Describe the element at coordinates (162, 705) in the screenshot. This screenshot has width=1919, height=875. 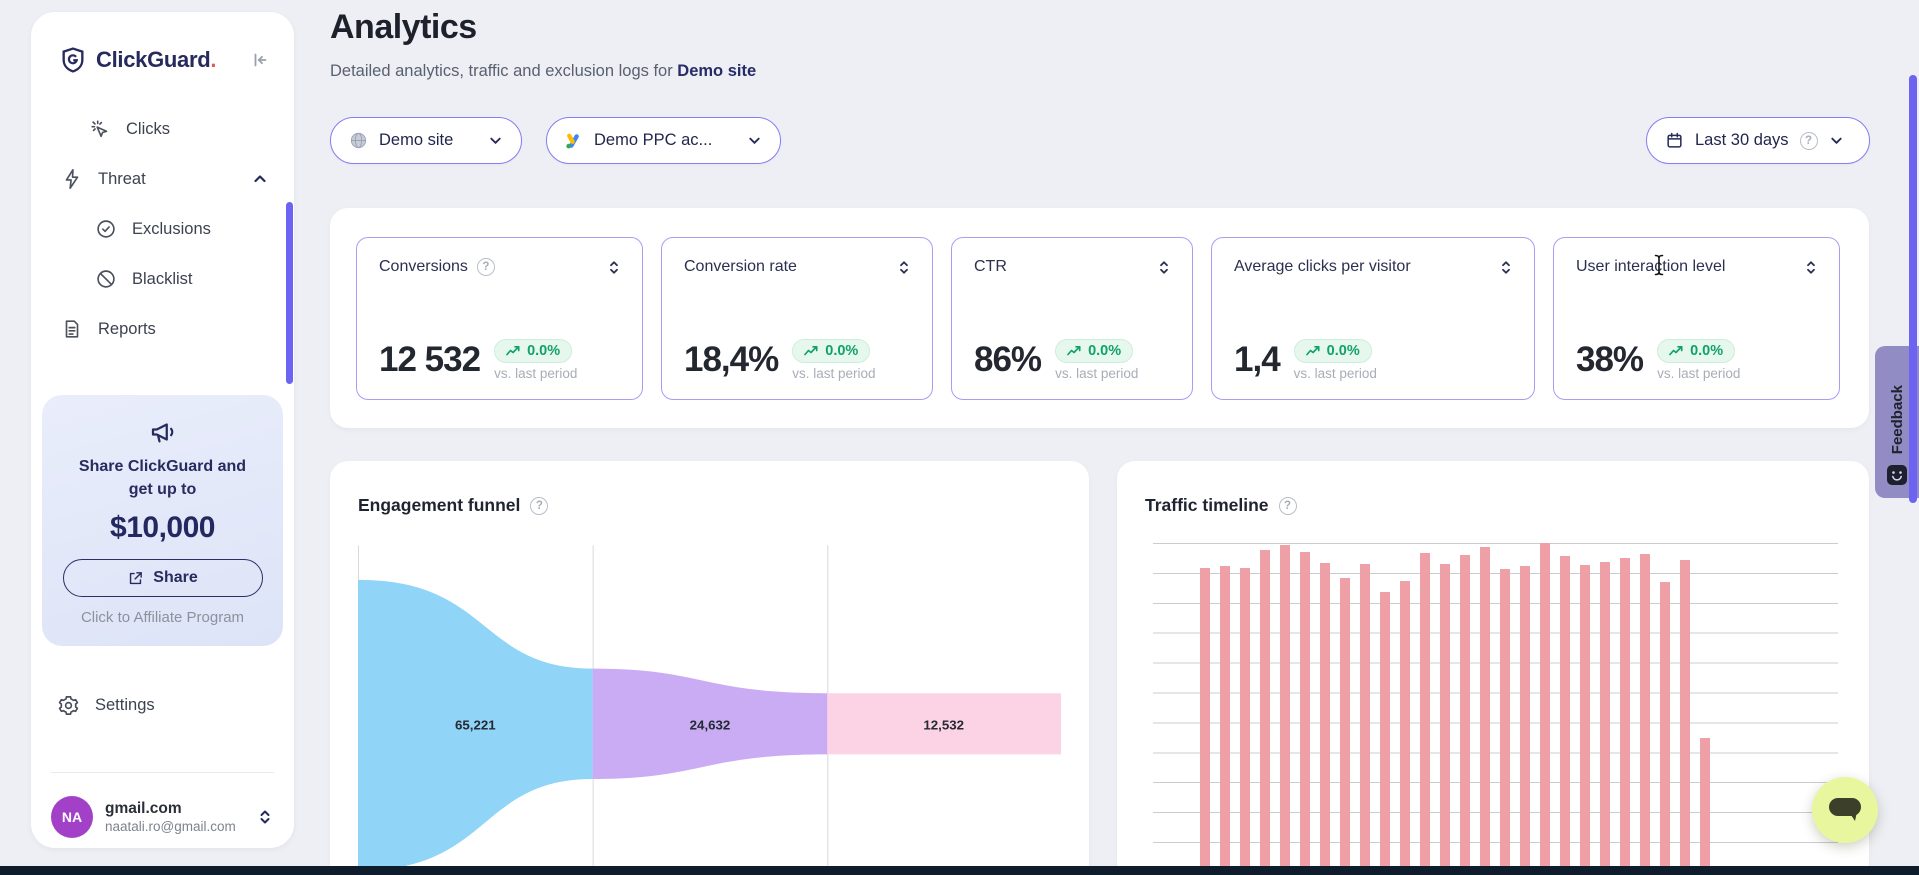
I see `sidebar-item-settings: Settings` at that location.